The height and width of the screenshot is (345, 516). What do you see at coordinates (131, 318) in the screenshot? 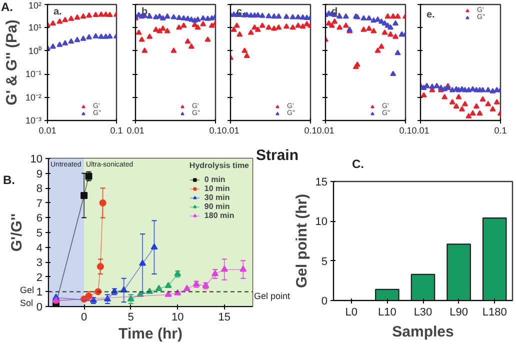
I see `x-tick-label: 5` at bounding box center [131, 318].